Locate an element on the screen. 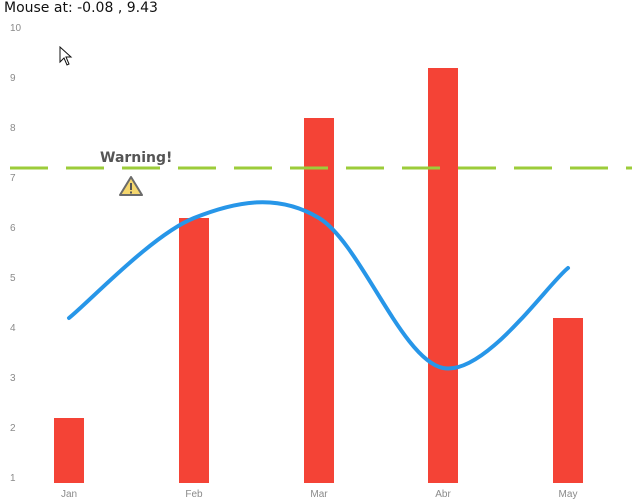 This screenshot has width=635, height=500. y-tick-label: 3 is located at coordinates (13, 378).